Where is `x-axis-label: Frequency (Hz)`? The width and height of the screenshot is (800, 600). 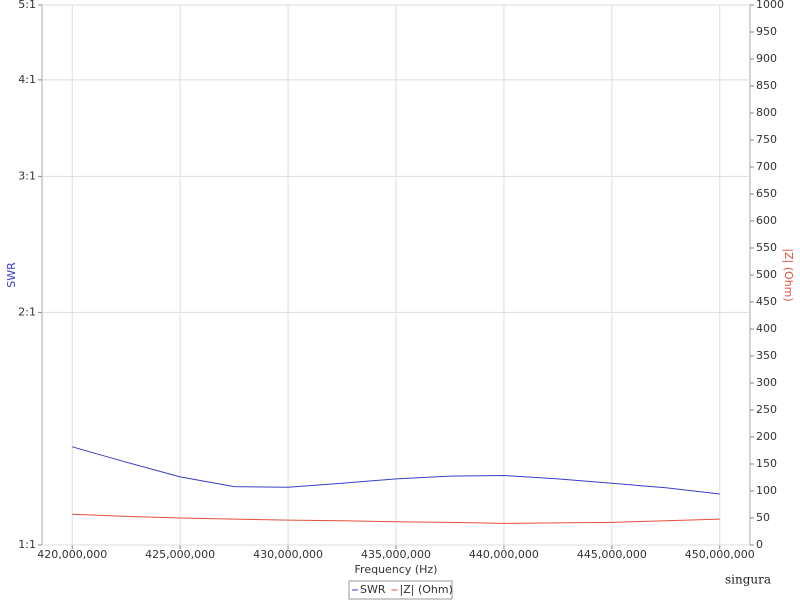
x-axis-label: Frequency (Hz) is located at coordinates (396, 569).